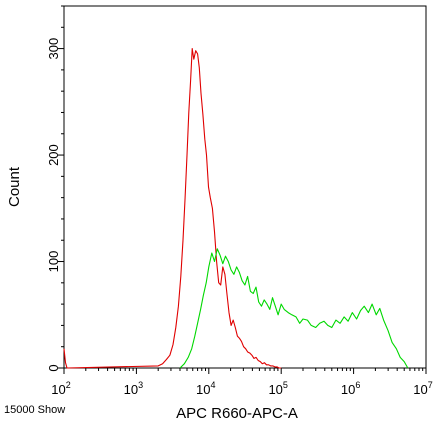 The image size is (436, 426). Describe the element at coordinates (350, 388) in the screenshot. I see `x-tick-label: 10⁶` at that location.